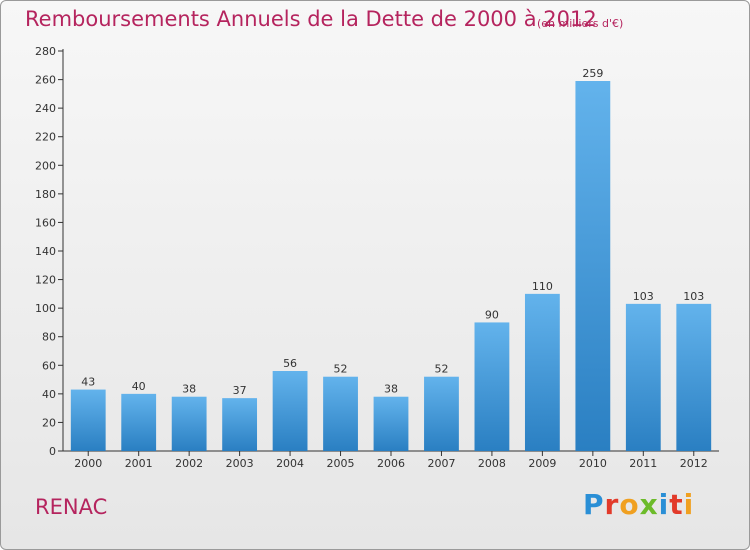 The image size is (750, 550). Describe the element at coordinates (88, 463) in the screenshot. I see `x-tick-label: 2000` at that location.